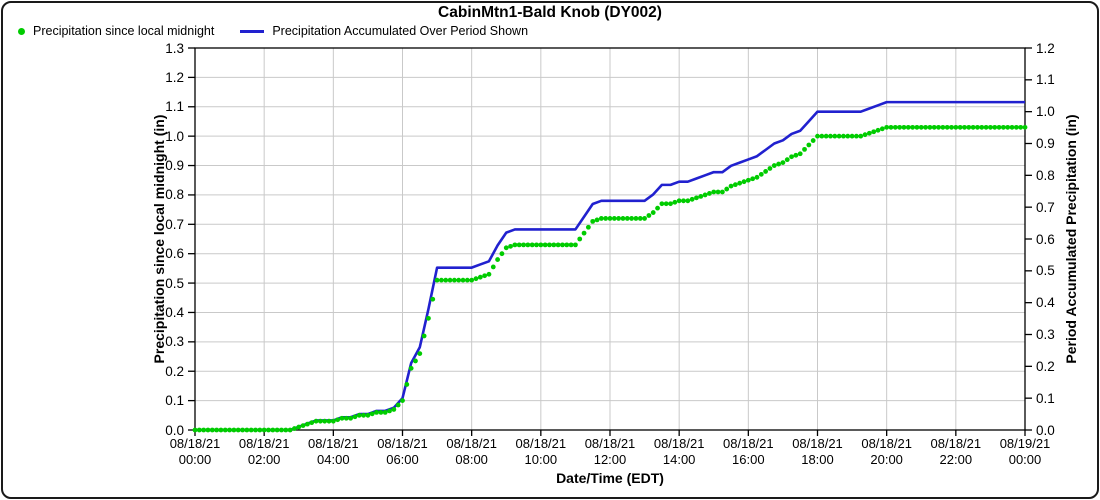 Image resolution: width=1100 pixels, height=500 pixels. I want to click on x-tick-time: 22:00, so click(956, 459).